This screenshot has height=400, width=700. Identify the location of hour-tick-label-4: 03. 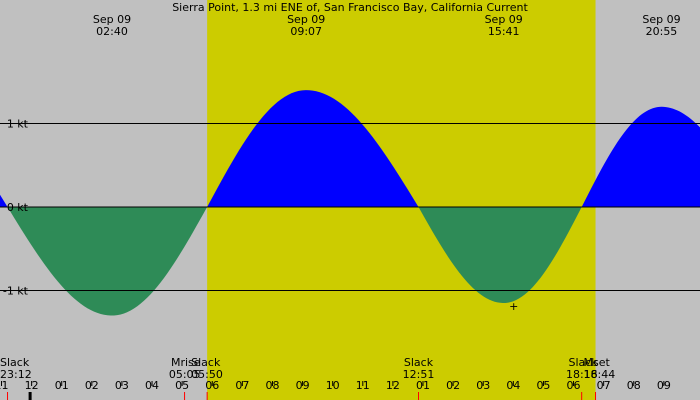
(122, 385).